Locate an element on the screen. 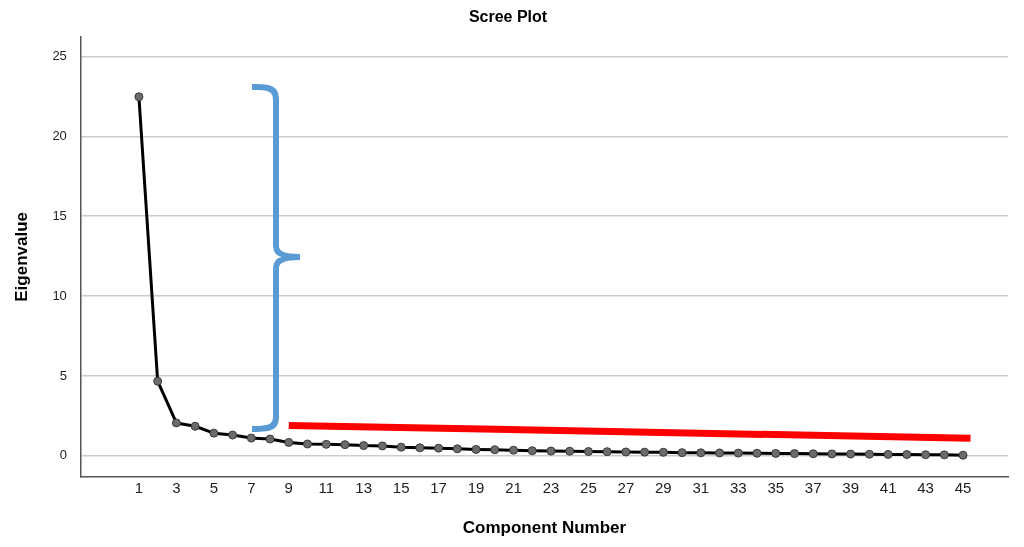  x-tick-label: 27 is located at coordinates (626, 487).